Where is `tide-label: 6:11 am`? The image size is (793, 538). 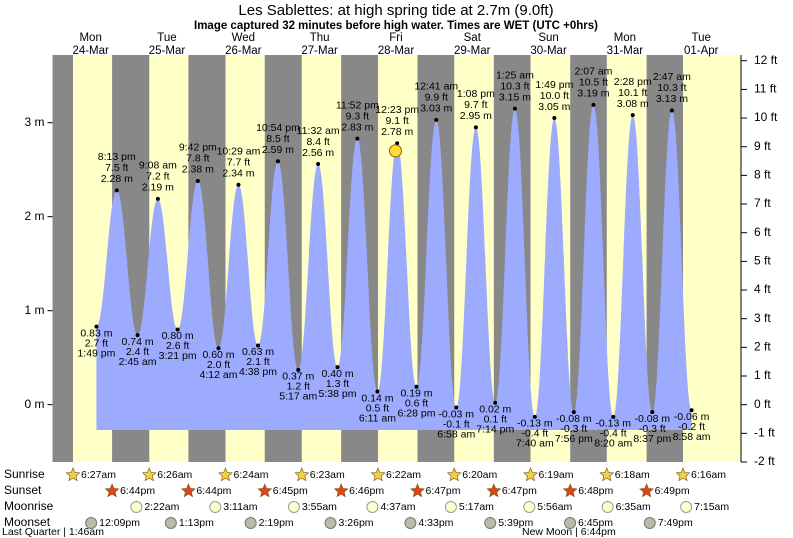
tide-label: 6:11 am is located at coordinates (377, 418).